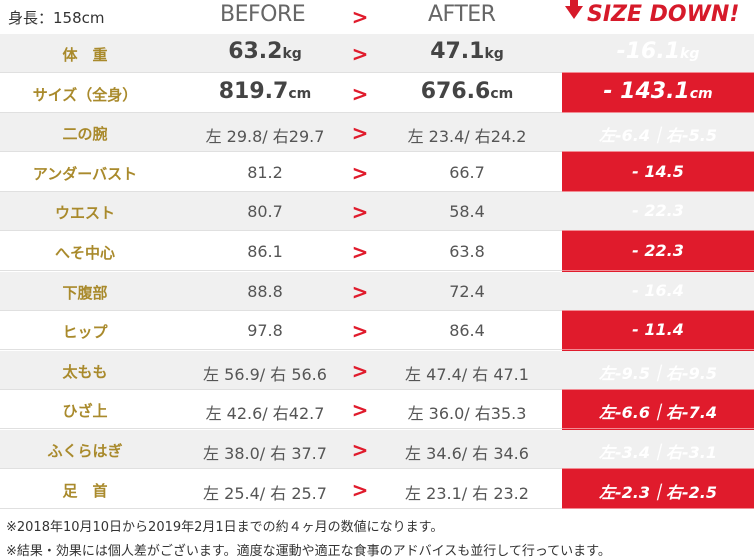 The image size is (754, 560). I want to click on difference-value: 左-9.5｜右-9.5, so click(658, 373).